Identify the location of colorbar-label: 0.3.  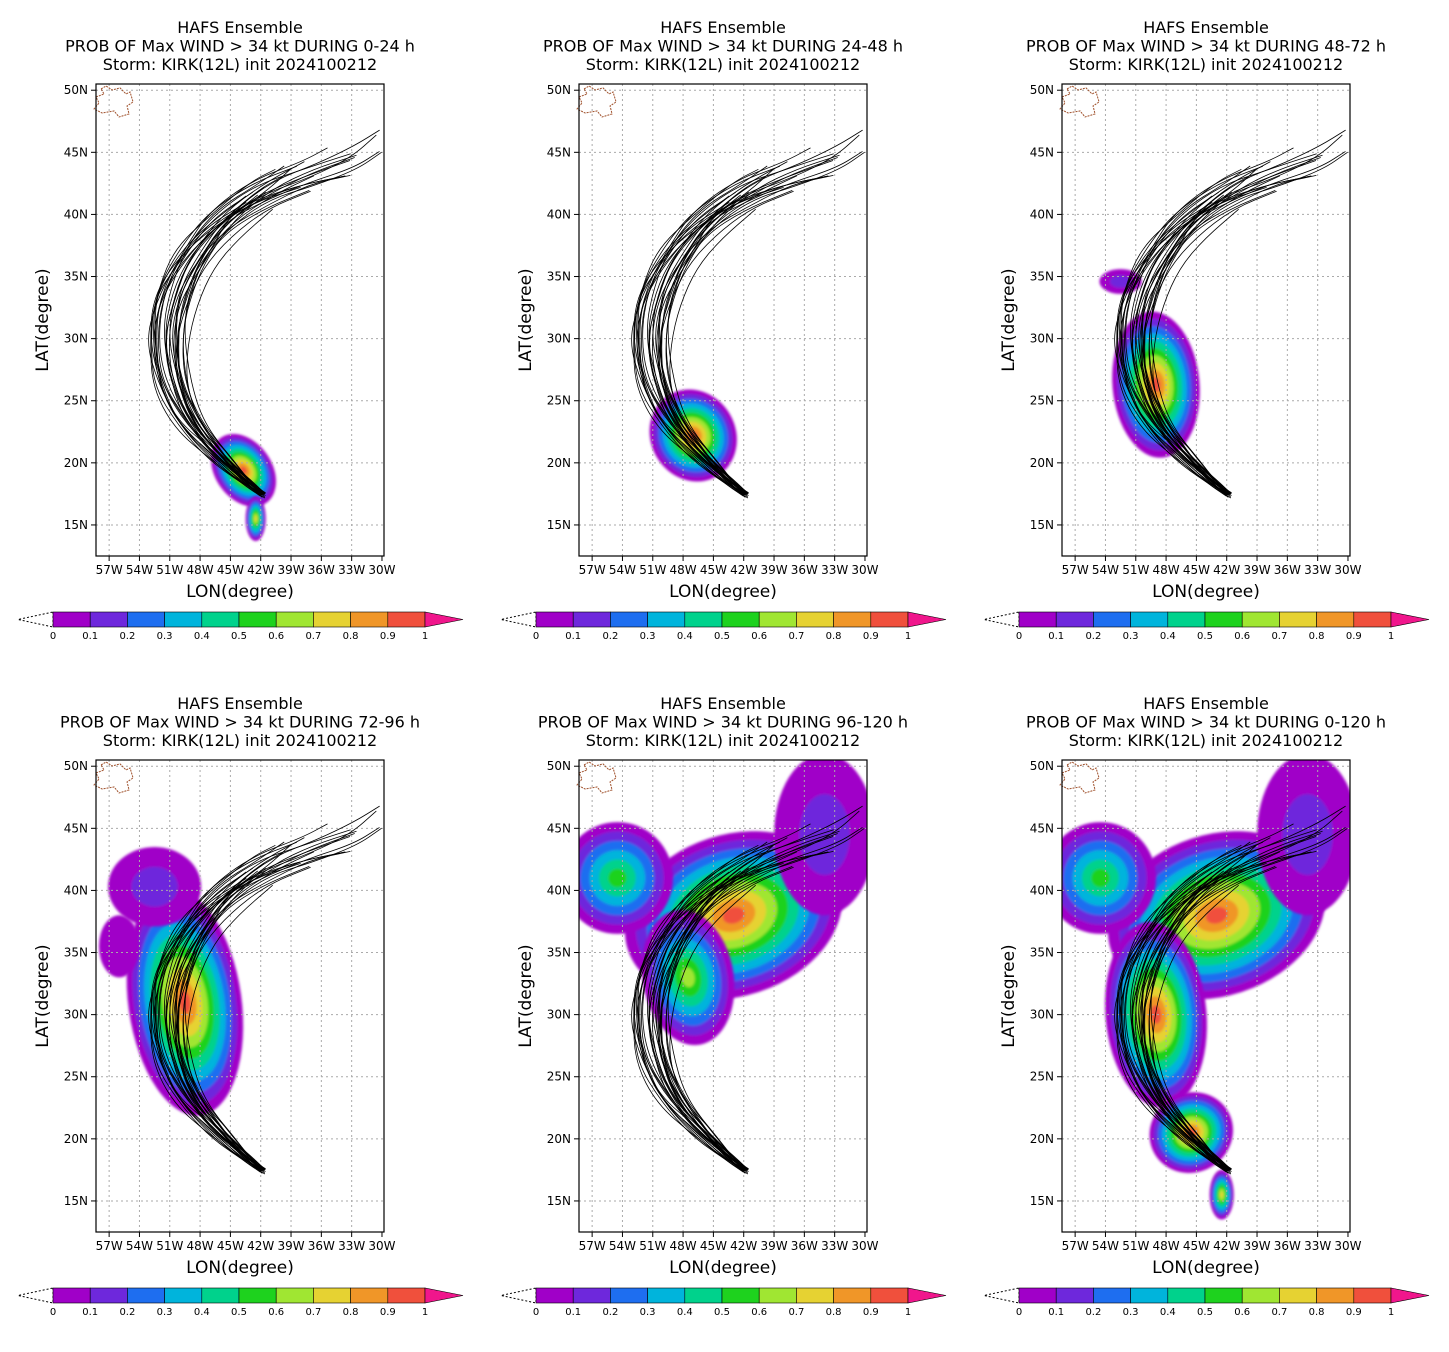
(165, 1312).